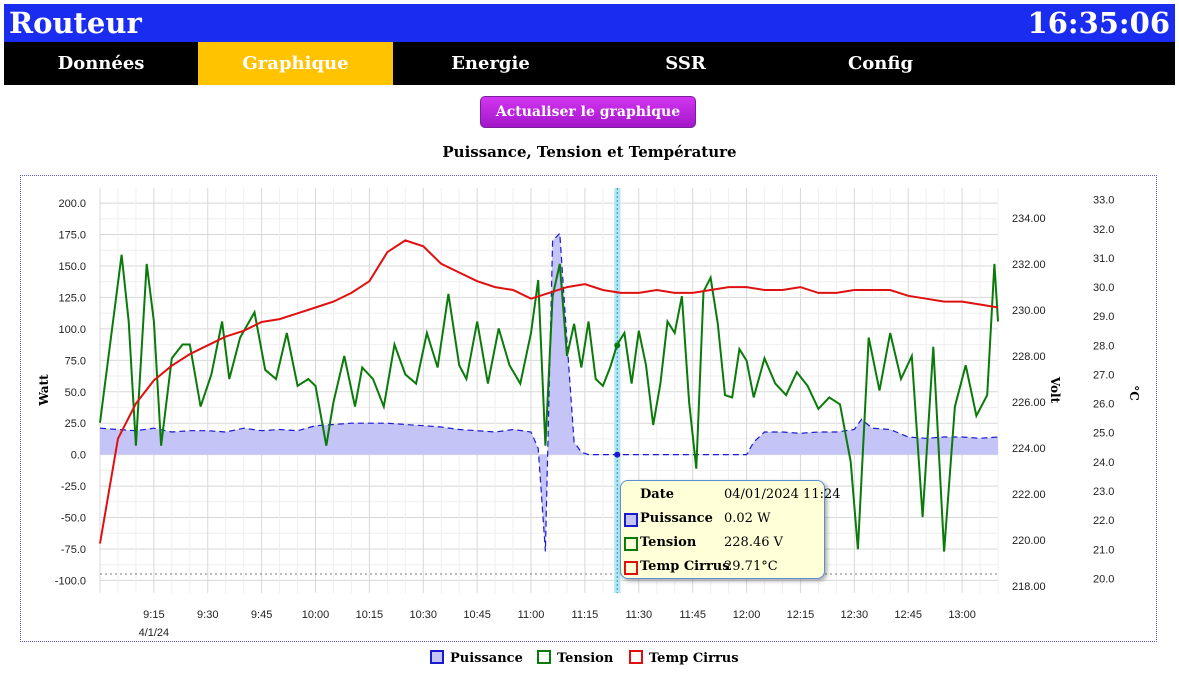  Describe the element at coordinates (880, 63) in the screenshot. I see `tab-config: Config` at that location.